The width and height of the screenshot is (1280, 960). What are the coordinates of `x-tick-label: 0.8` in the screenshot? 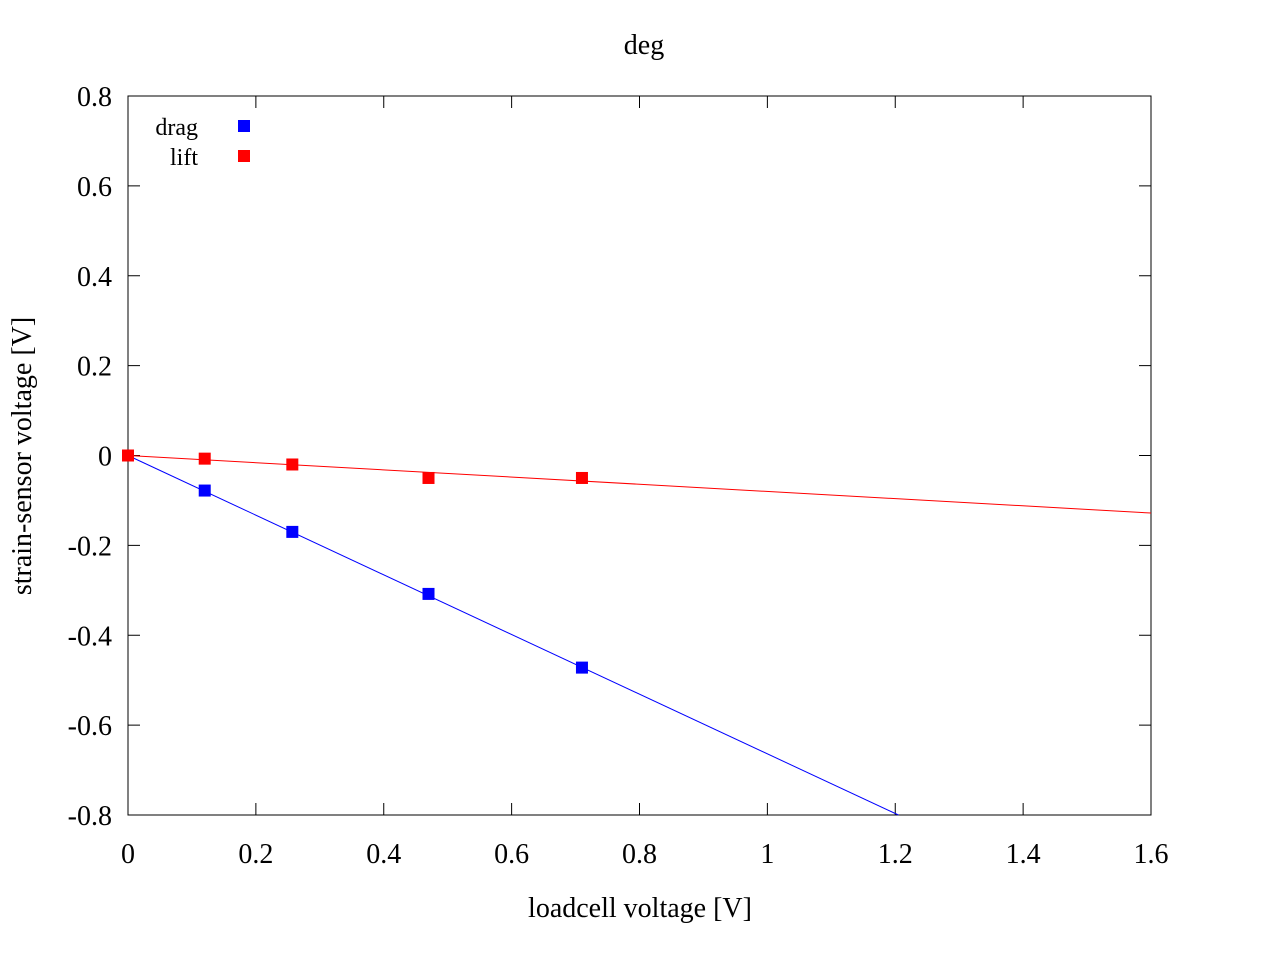 It's located at (639, 854).